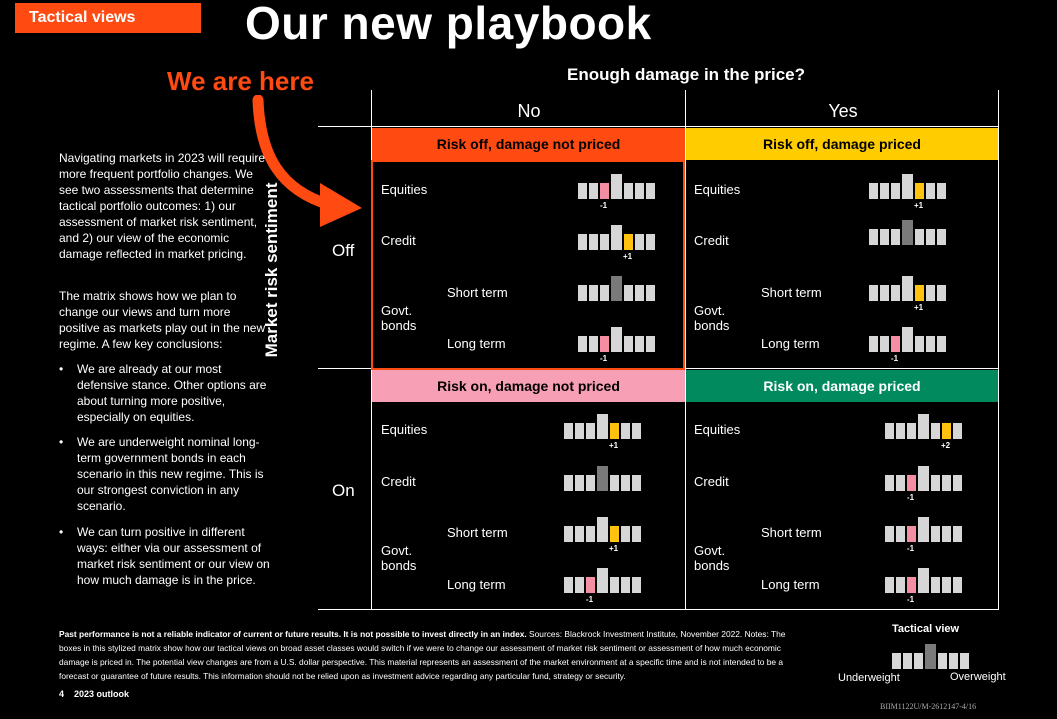 The height and width of the screenshot is (719, 1057). I want to click on legend-underweight: Underweight, so click(869, 678).